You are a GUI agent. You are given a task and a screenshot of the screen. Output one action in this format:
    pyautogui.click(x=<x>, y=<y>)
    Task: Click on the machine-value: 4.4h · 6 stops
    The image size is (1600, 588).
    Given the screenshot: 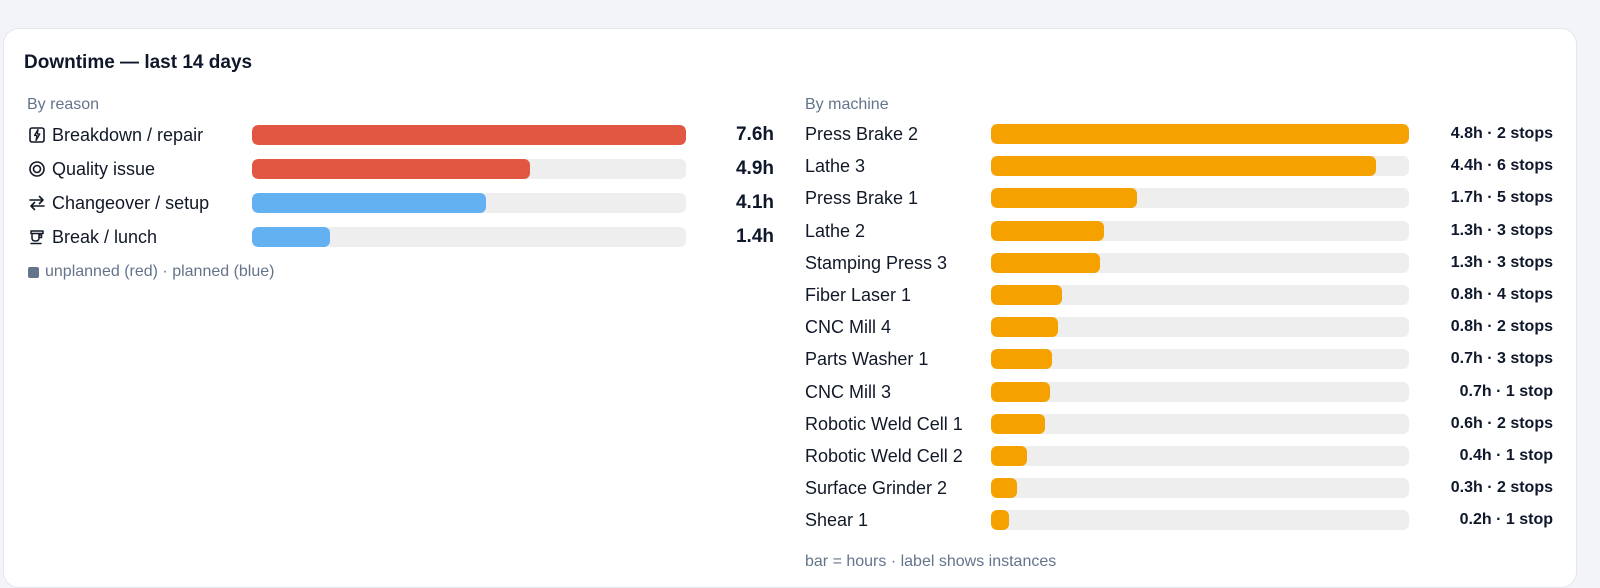 What is the action you would take?
    pyautogui.click(x=1501, y=166)
    